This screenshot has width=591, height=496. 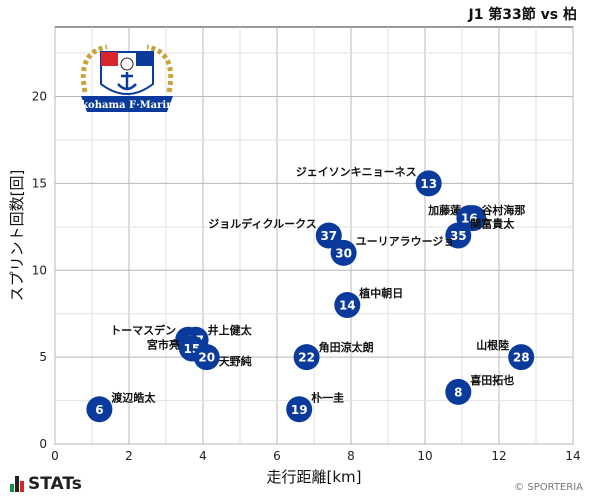 I want to click on credit: © SPORTERIA, so click(x=548, y=487).